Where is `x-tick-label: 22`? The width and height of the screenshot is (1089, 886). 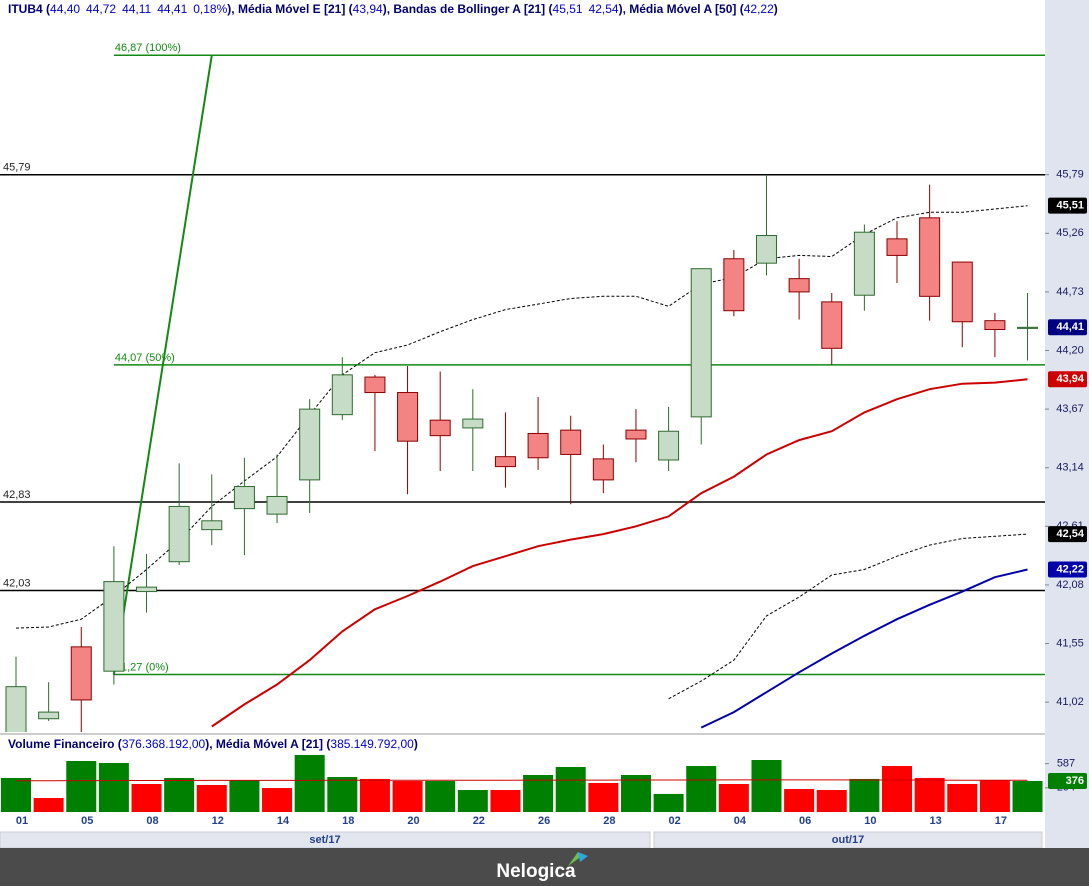
x-tick-label: 22 is located at coordinates (479, 821).